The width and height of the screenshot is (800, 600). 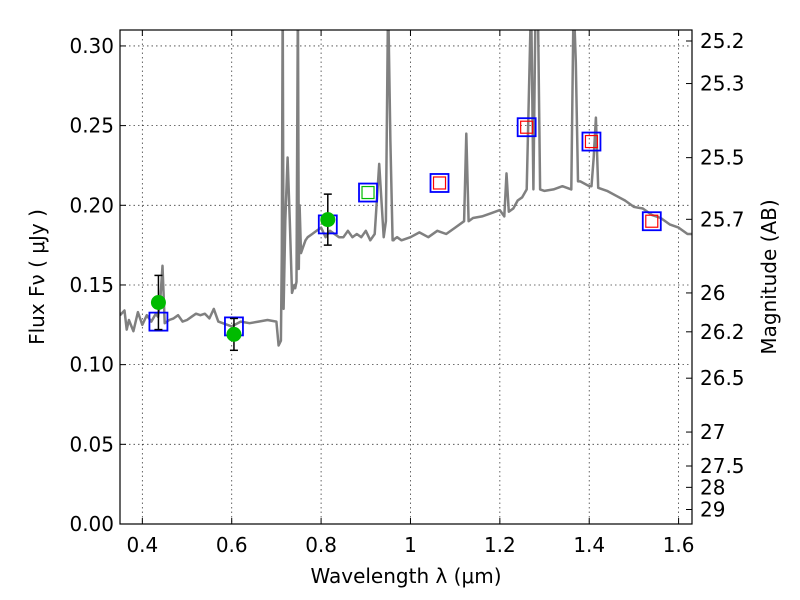 What do you see at coordinates (712, 509) in the screenshot?
I see `y-right-tick-label: 29` at bounding box center [712, 509].